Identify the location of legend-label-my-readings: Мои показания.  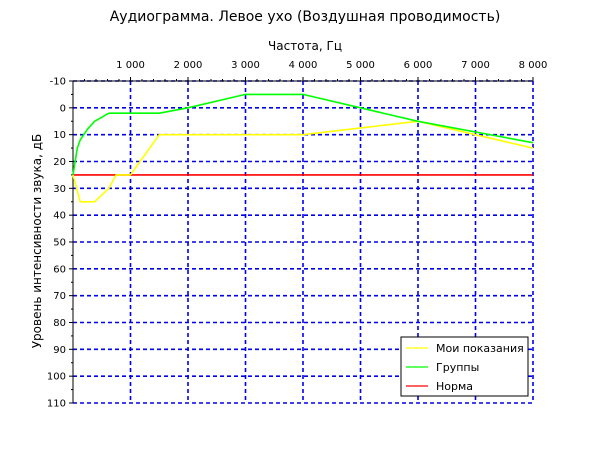
(480, 348).